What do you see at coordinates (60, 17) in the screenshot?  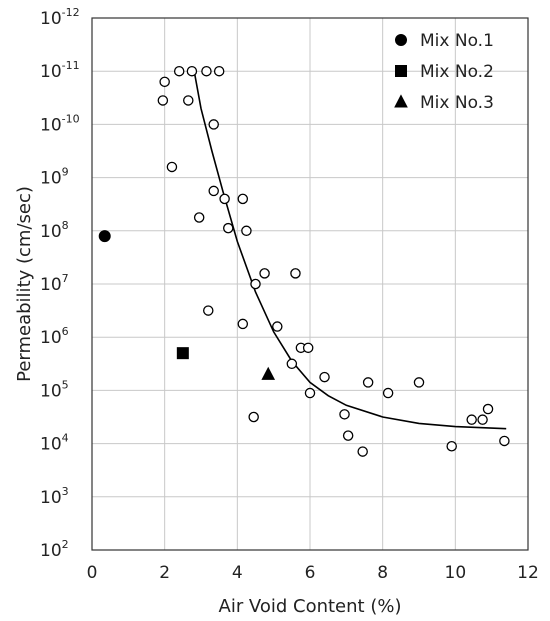 I see `y-tick-label: 10⁻¹²` at bounding box center [60, 17].